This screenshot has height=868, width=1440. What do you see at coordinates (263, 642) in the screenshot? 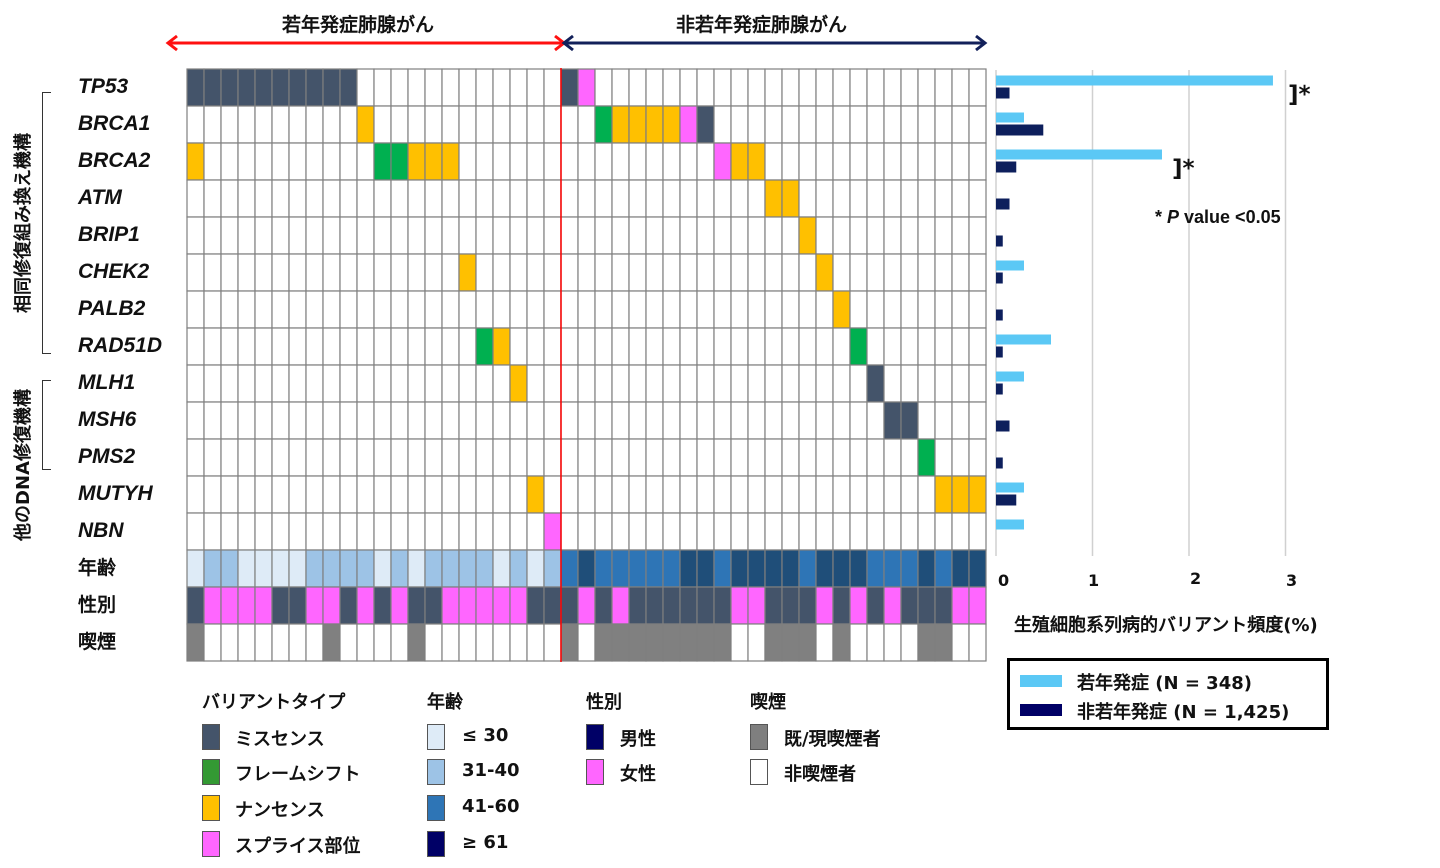
I see `cell-喫煙-4` at bounding box center [263, 642].